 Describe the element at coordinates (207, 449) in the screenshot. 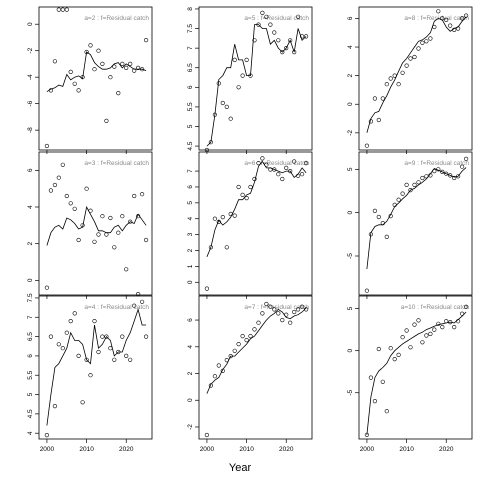

I see `panel-8-xtick-label-2000: 2000` at that location.